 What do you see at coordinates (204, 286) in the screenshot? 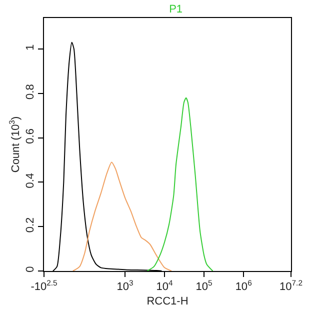
I see `x-tick-label: 10$^{5}$` at bounding box center [204, 286].